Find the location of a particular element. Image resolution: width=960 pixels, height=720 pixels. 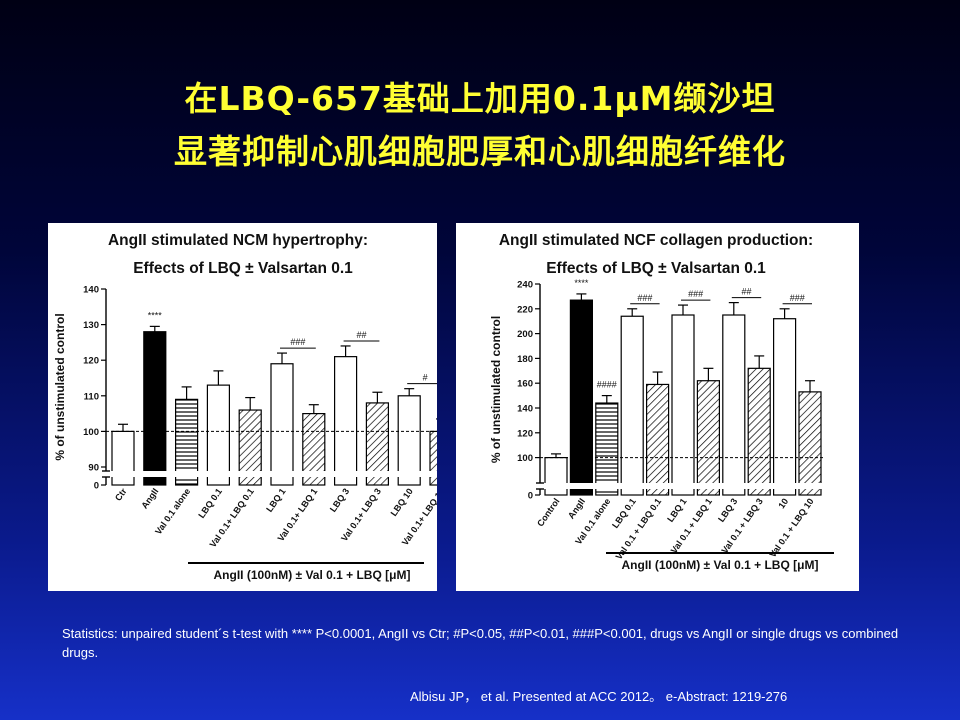

y-tick-label: 180 is located at coordinates (525, 359).